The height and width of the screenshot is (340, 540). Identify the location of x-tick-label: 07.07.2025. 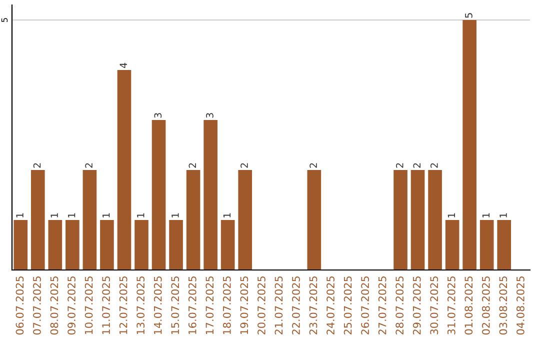
(37, 305).